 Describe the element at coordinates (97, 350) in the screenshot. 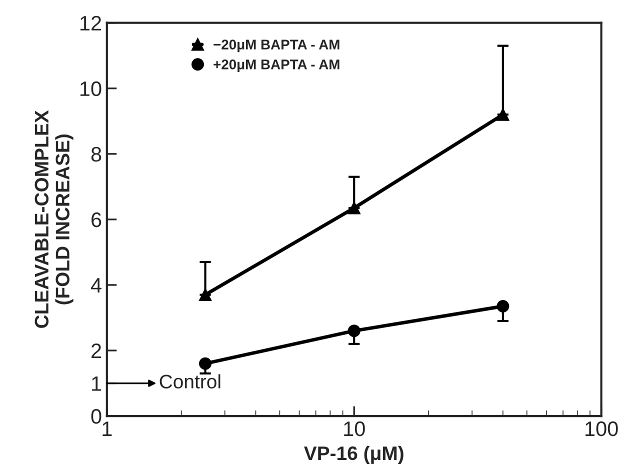

I see `y-tick-label: 2` at that location.